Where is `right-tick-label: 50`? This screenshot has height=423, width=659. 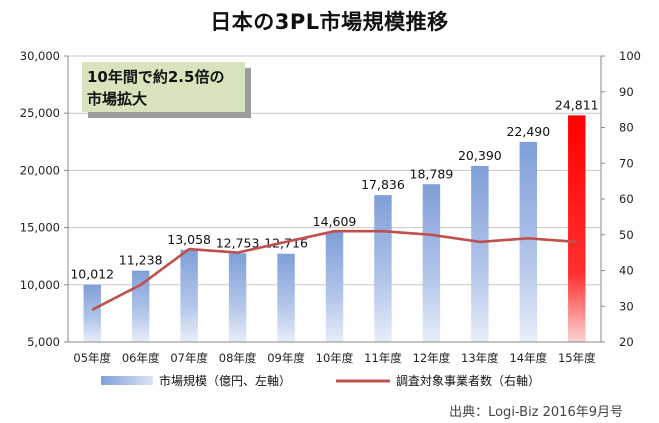 right-tick-label: 50 is located at coordinates (626, 235).